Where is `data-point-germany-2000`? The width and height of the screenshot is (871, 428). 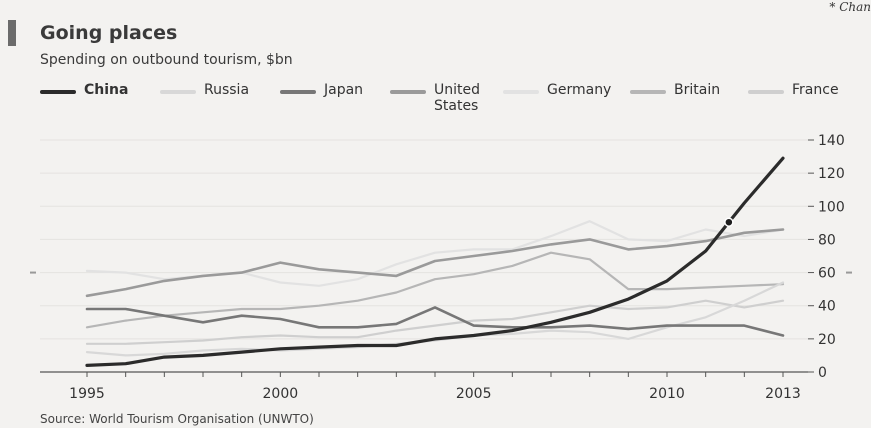
data-point-germany-2000 is located at coordinates (280, 282).